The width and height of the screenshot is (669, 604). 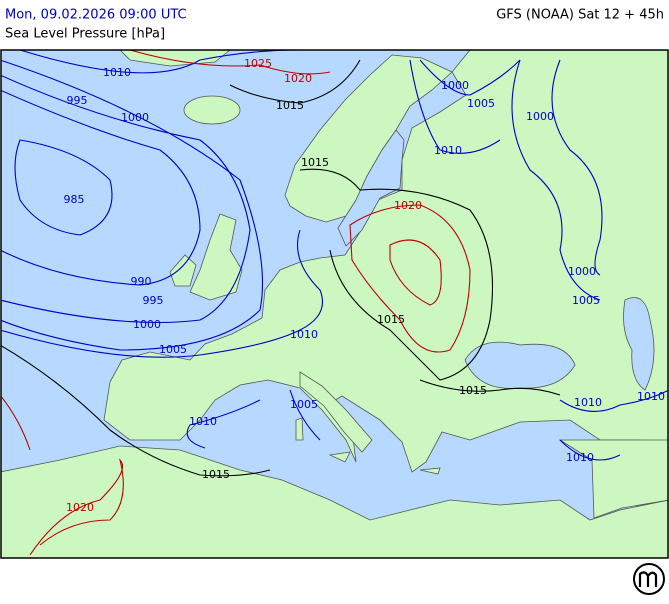 What do you see at coordinates (520, 365) in the screenshot?
I see `black-sea` at bounding box center [520, 365].